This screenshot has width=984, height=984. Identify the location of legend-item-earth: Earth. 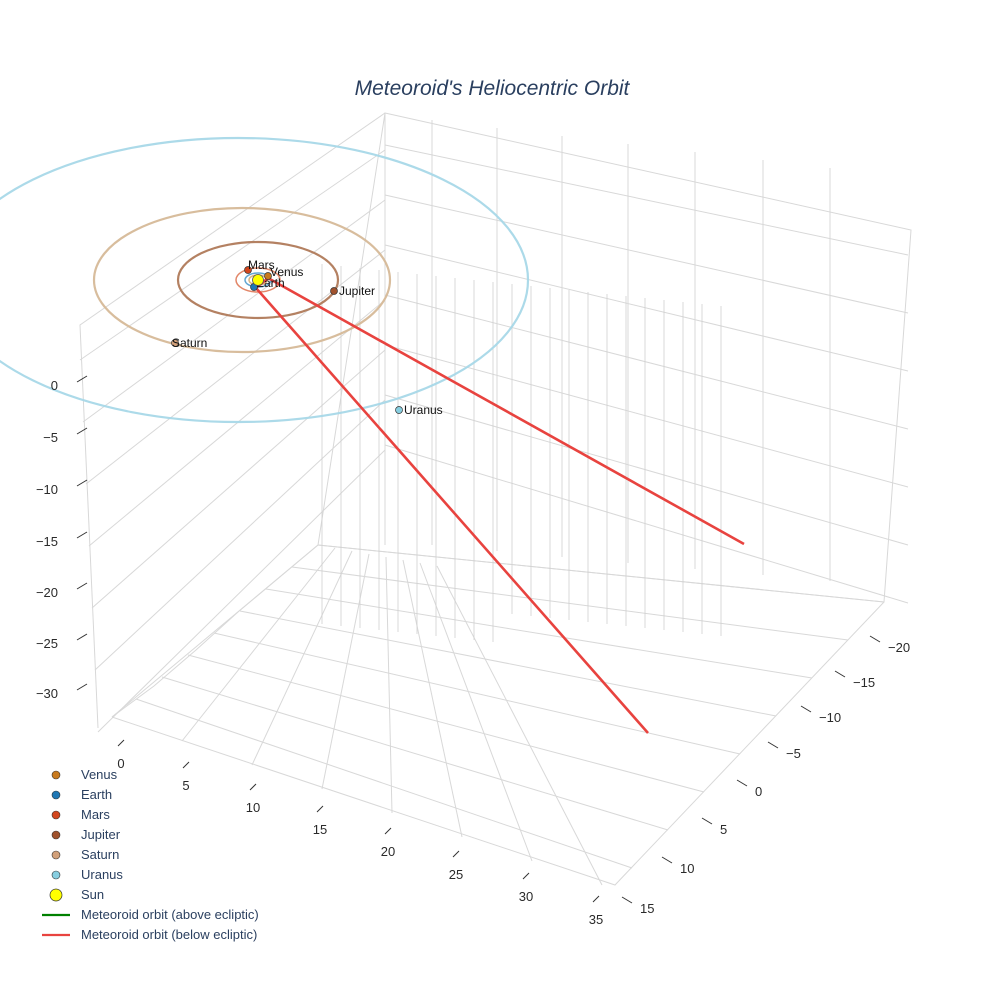
(81, 794).